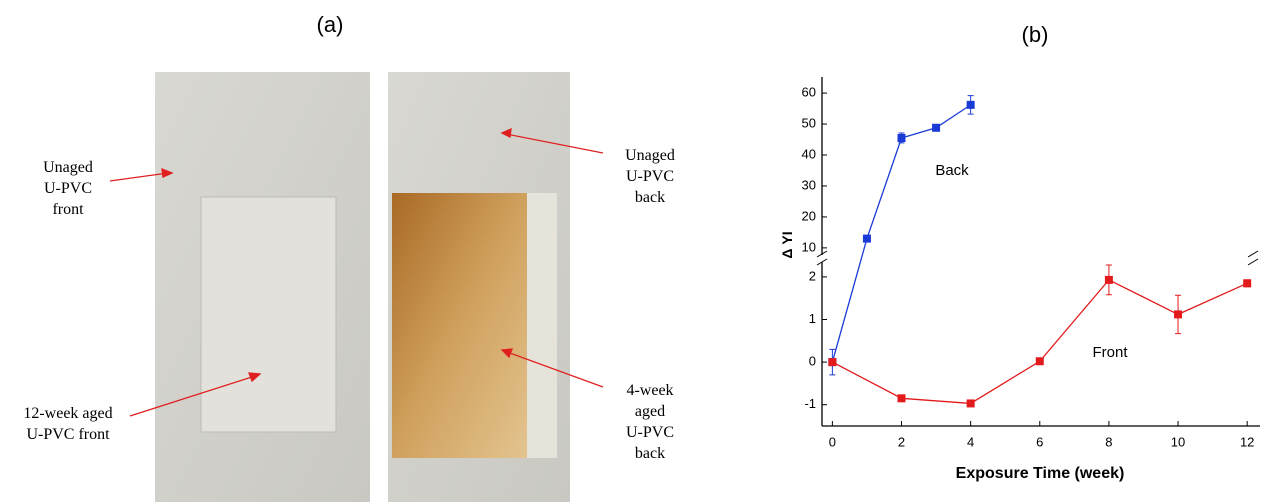 The image size is (1262, 502). Describe the element at coordinates (809, 153) in the screenshot. I see `y-tick-label: 40` at that location.